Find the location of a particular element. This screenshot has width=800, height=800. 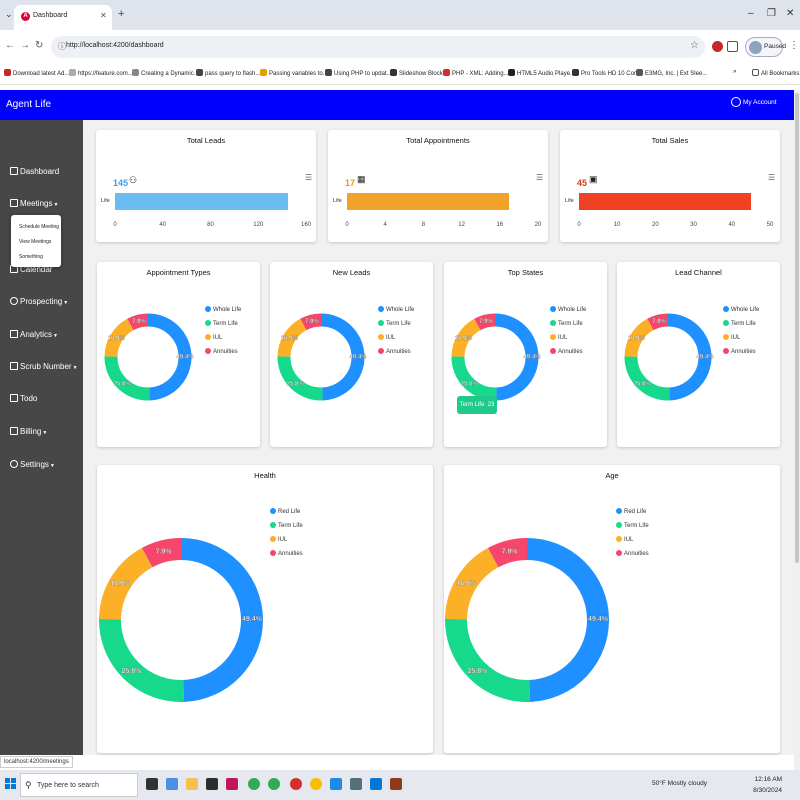

restore-icon: ❐ is located at coordinates (771, 13).